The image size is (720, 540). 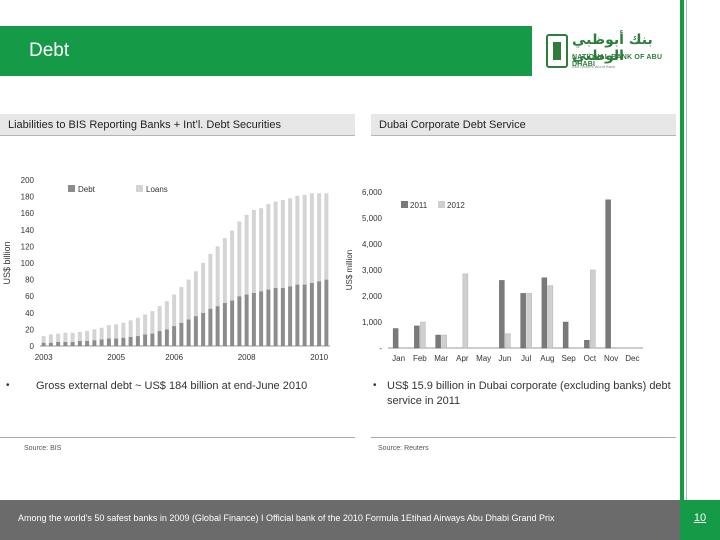 What do you see at coordinates (49, 50) in the screenshot?
I see `slide-title: Debt` at bounding box center [49, 50].